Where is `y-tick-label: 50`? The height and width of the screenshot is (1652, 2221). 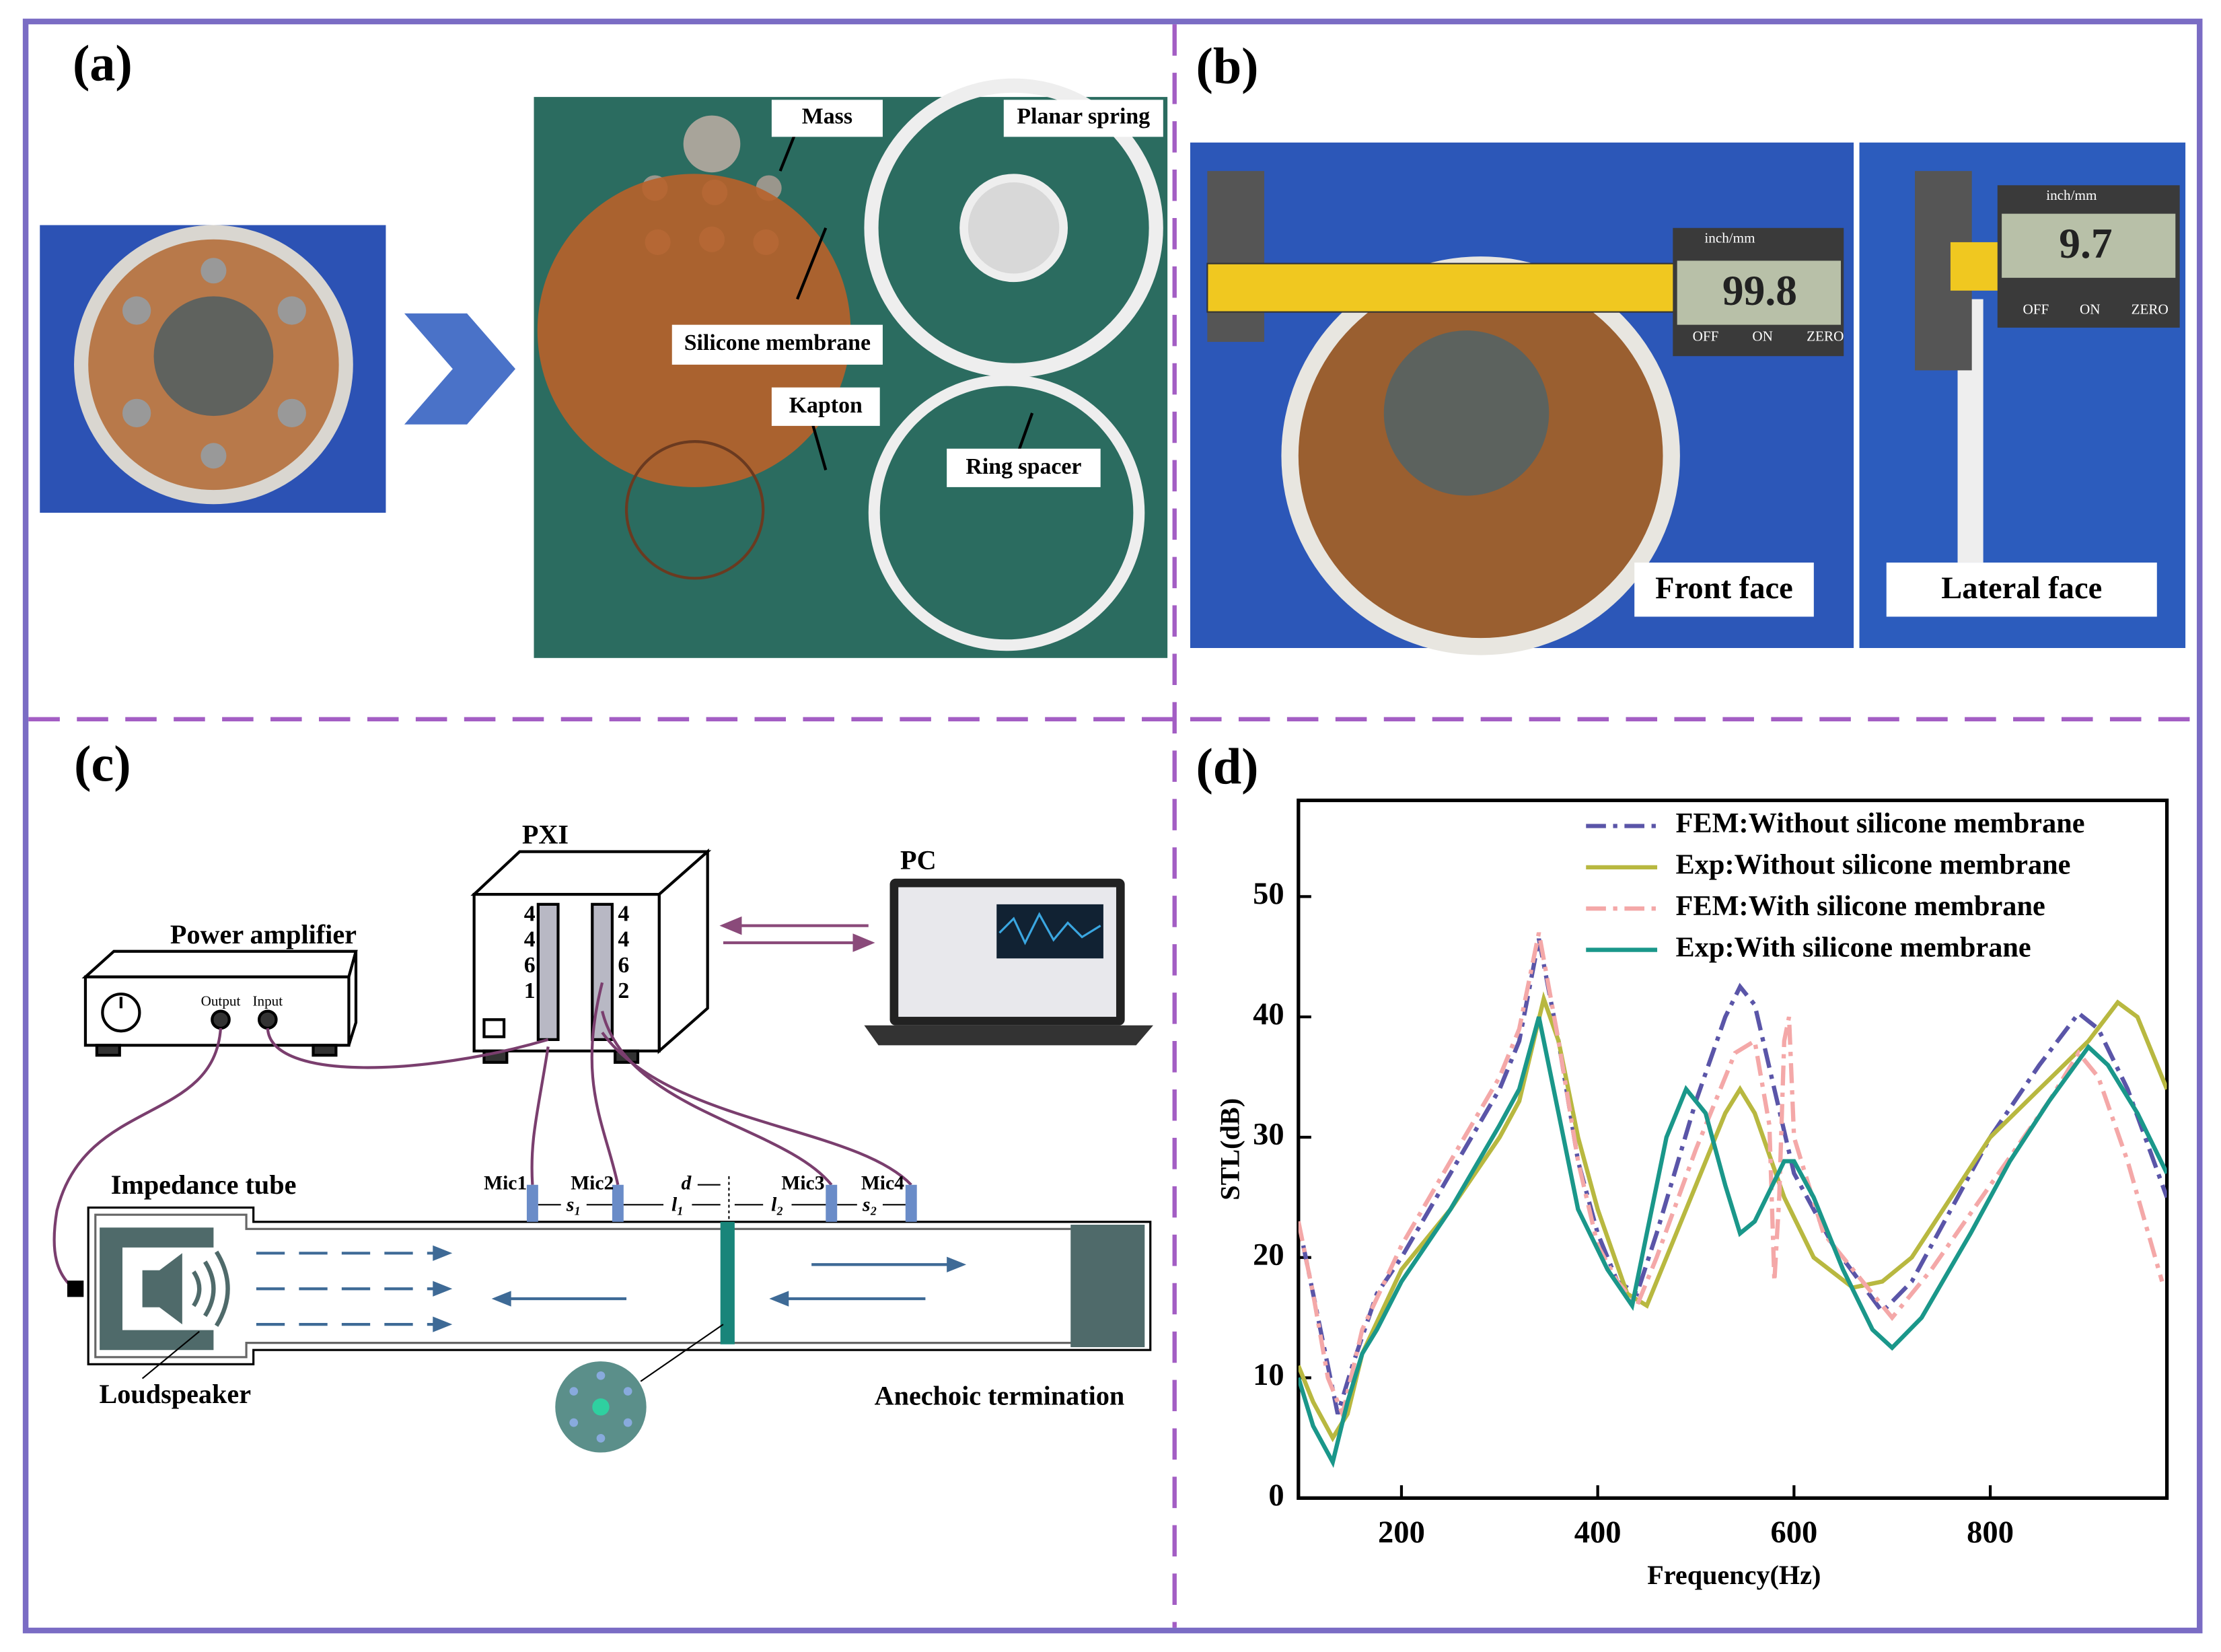
y-tick-label: 50 is located at coordinates (1268, 894).